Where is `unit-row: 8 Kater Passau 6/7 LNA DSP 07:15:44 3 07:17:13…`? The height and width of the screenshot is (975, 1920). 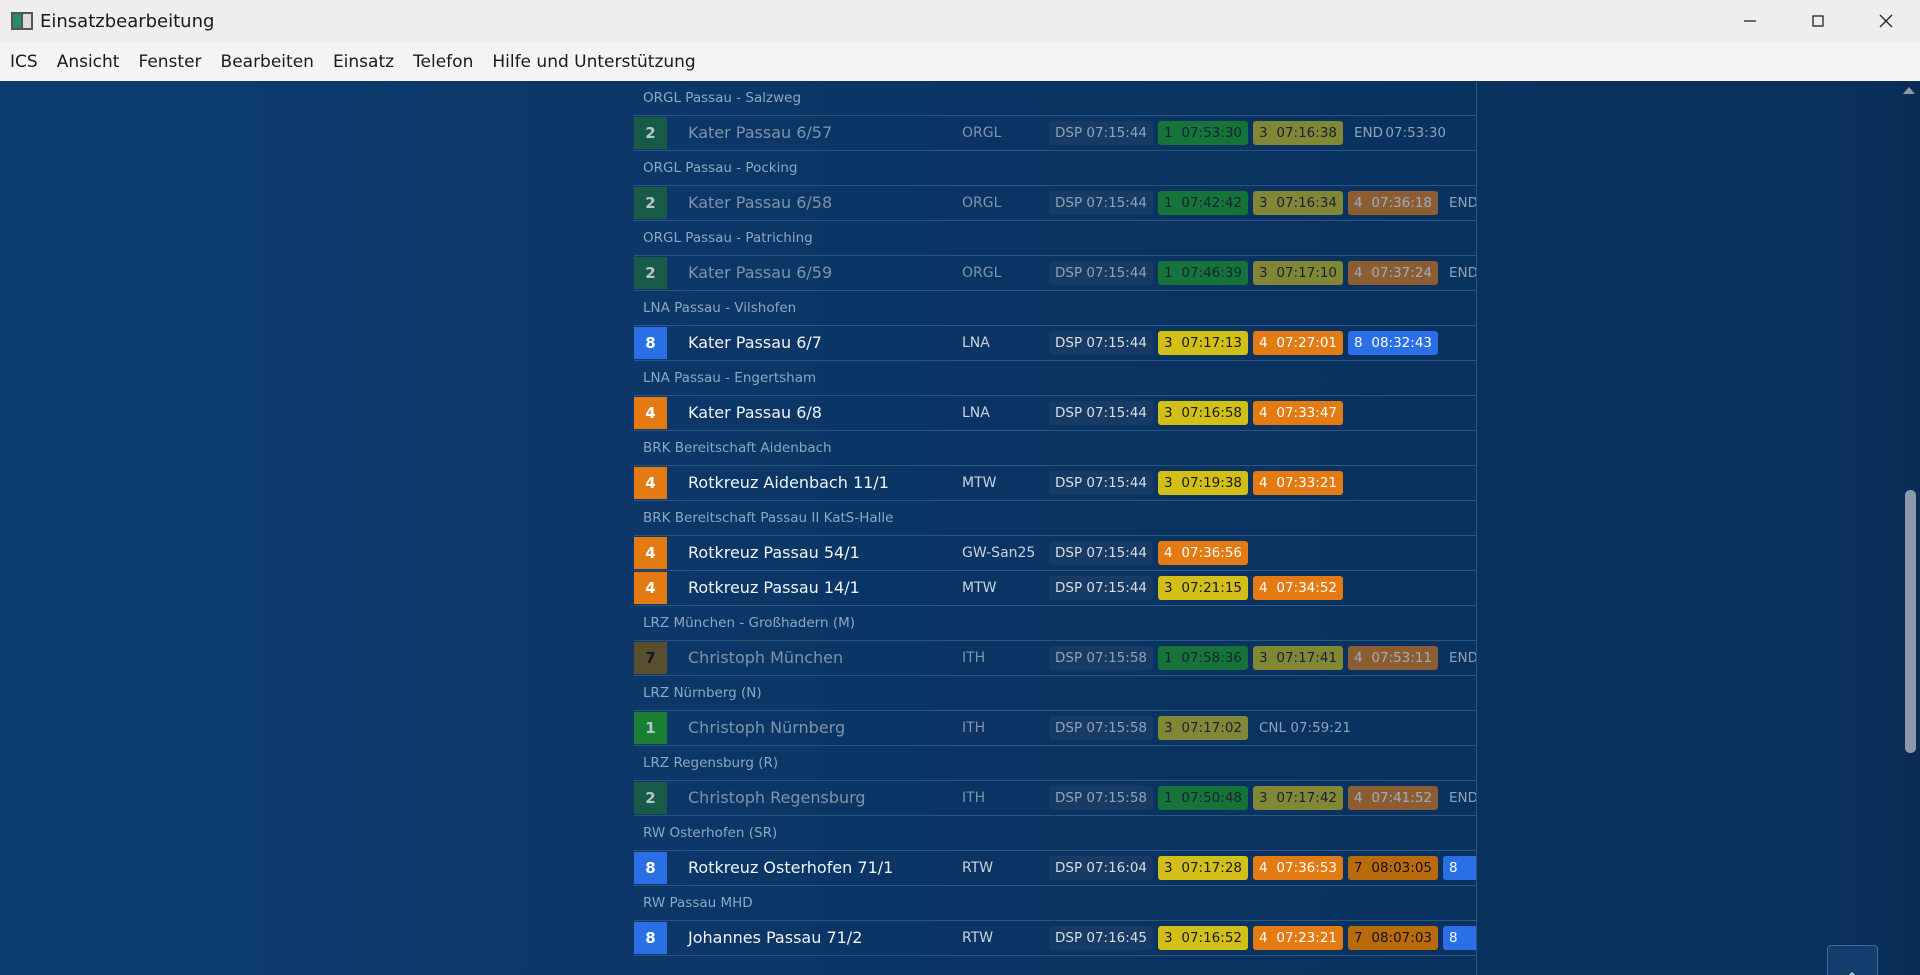
unit-row: 8 Kater Passau 6/7 LNA DSP 07:15:44 3 07:17:13… is located at coordinates (1055, 343).